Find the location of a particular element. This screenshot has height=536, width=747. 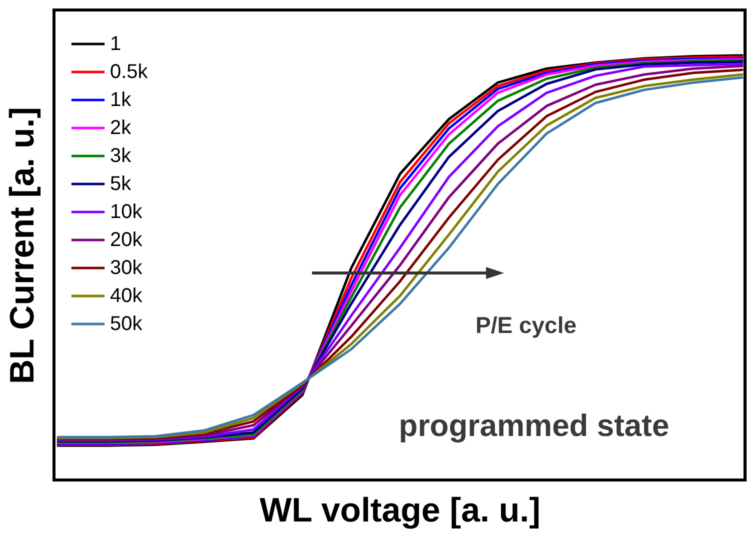

annotation: programmed state is located at coordinates (534, 425).